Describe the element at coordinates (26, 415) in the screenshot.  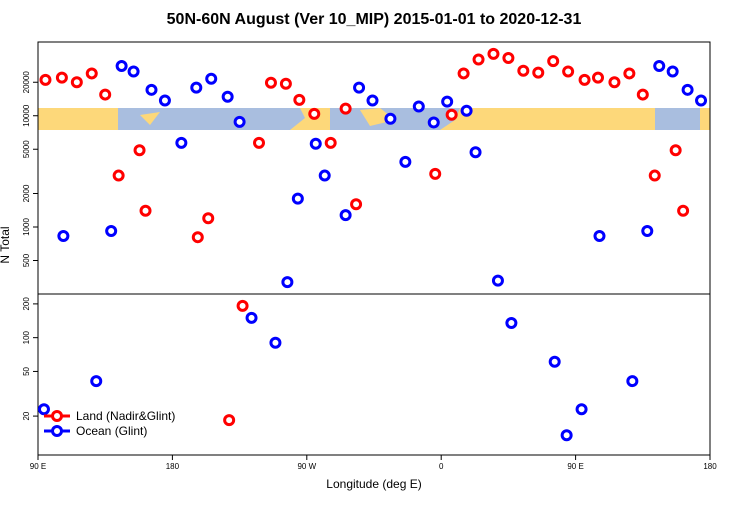
I see `y-tick-label: 20` at that location.